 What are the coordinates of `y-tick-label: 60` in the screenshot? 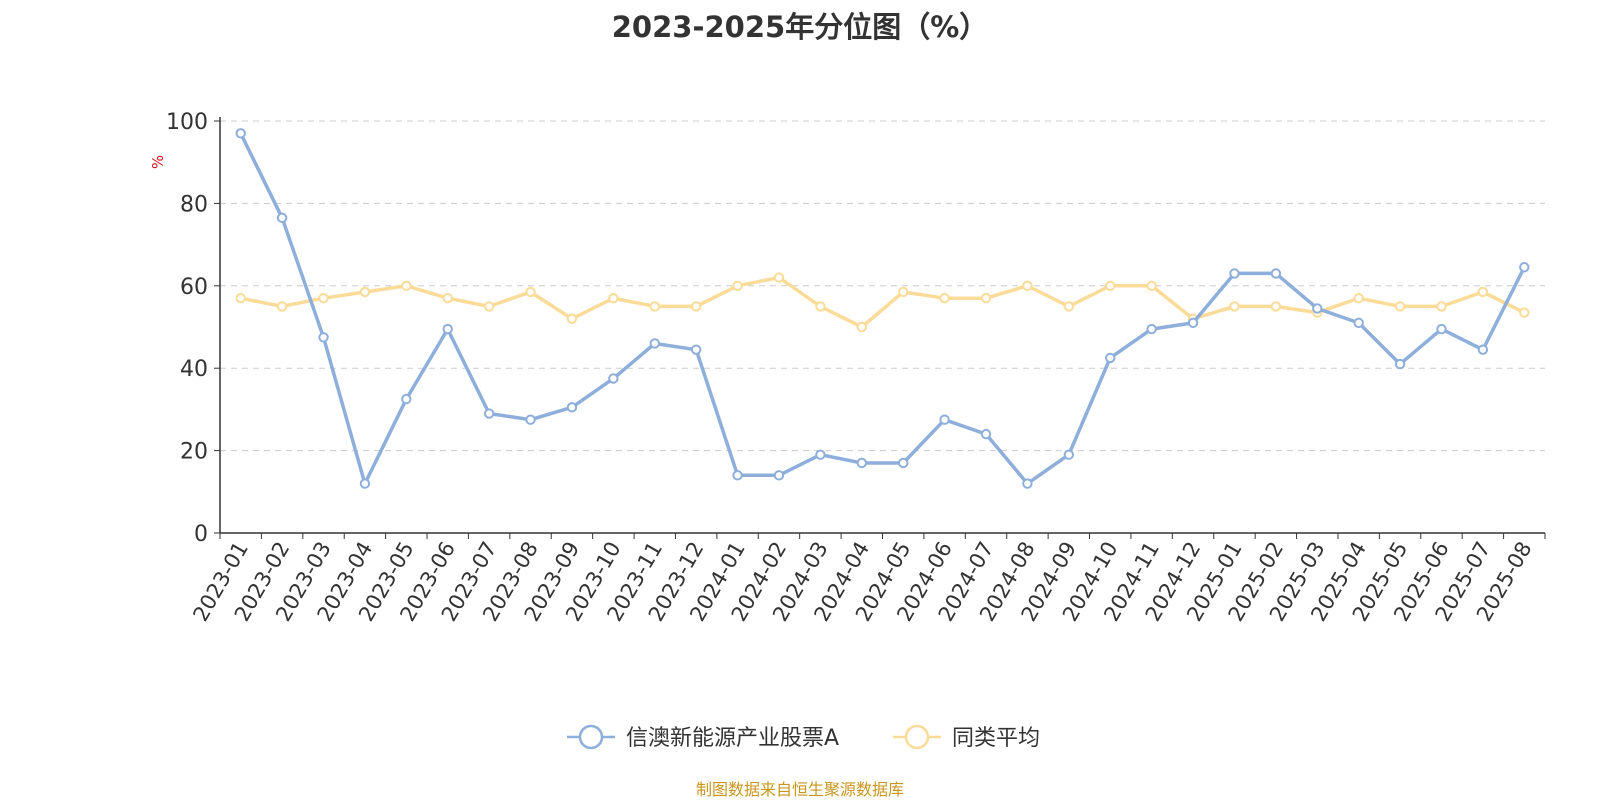 It's located at (194, 287).